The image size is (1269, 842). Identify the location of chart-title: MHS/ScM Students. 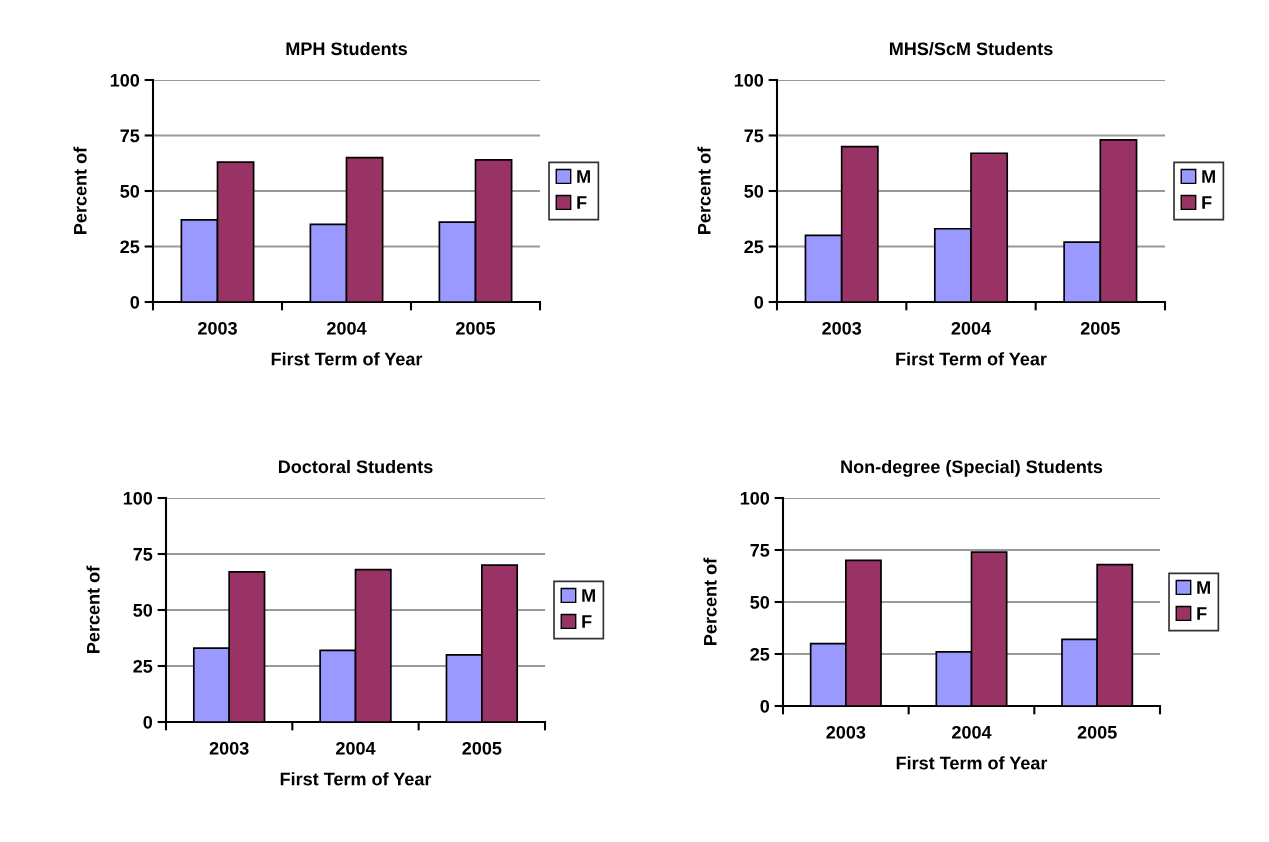
(971, 48).